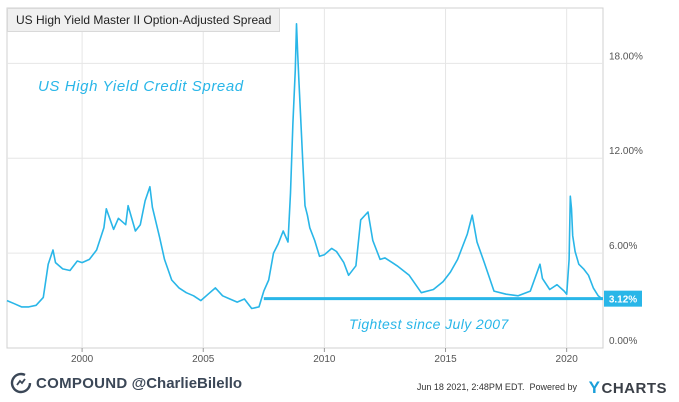  What do you see at coordinates (470, 387) in the screenshot?
I see `timestamp-text: Jun 18 2021, 2:48PM EDT.` at bounding box center [470, 387].